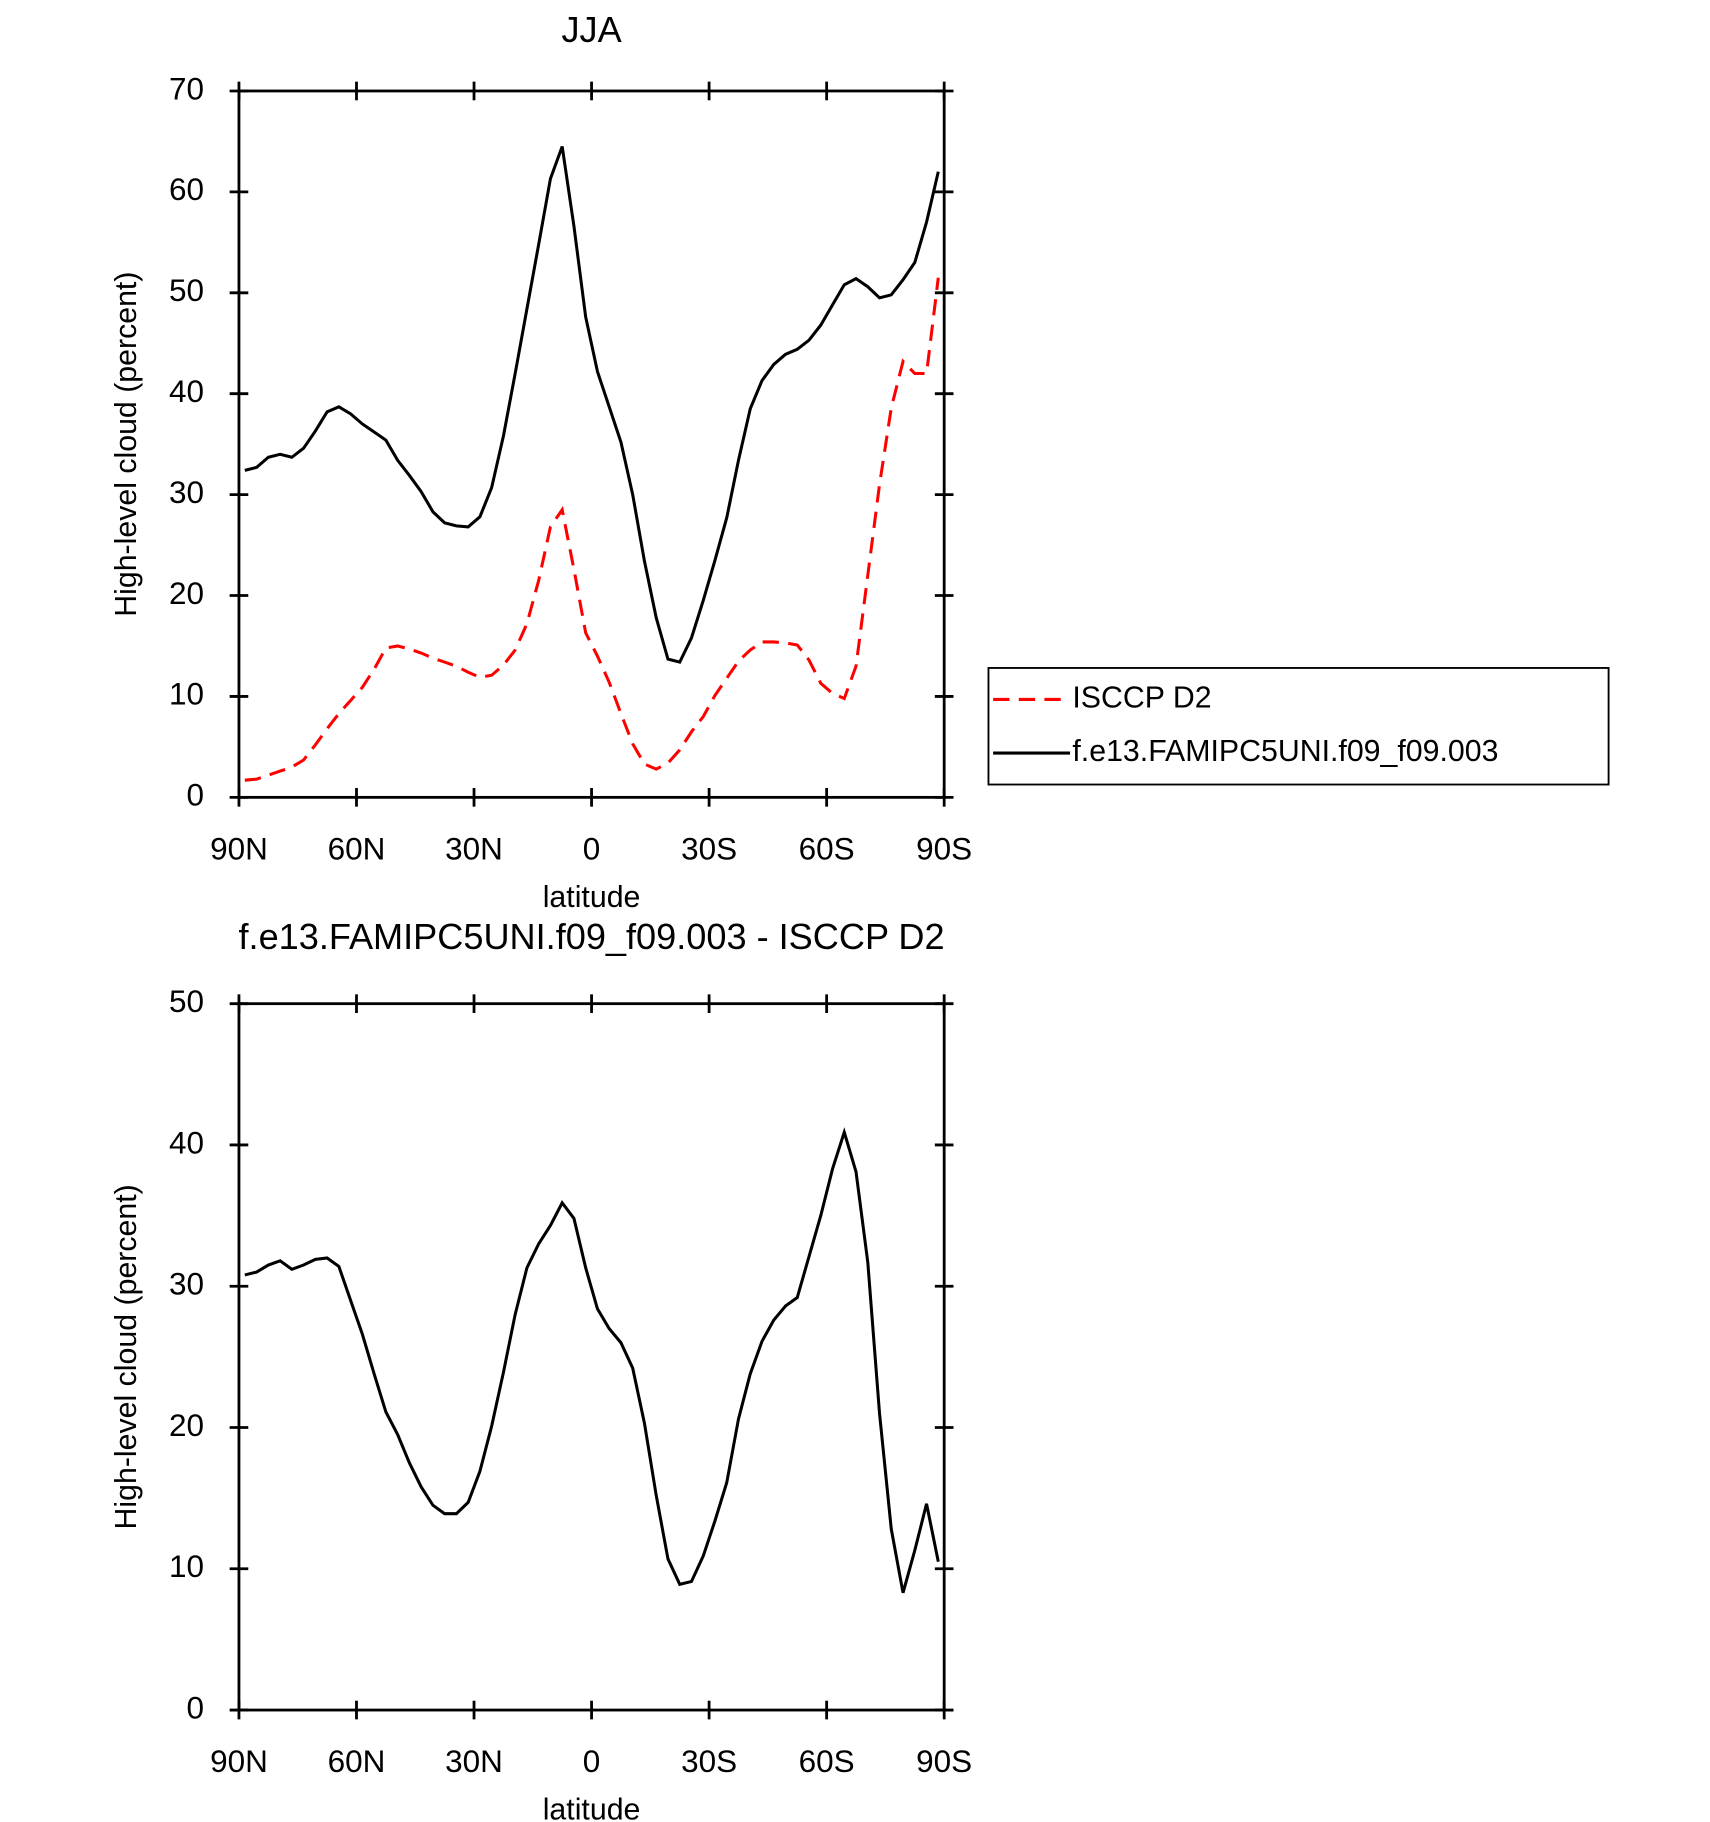 The image size is (1710, 1822). I want to click on legend-box, so click(1298, 726).